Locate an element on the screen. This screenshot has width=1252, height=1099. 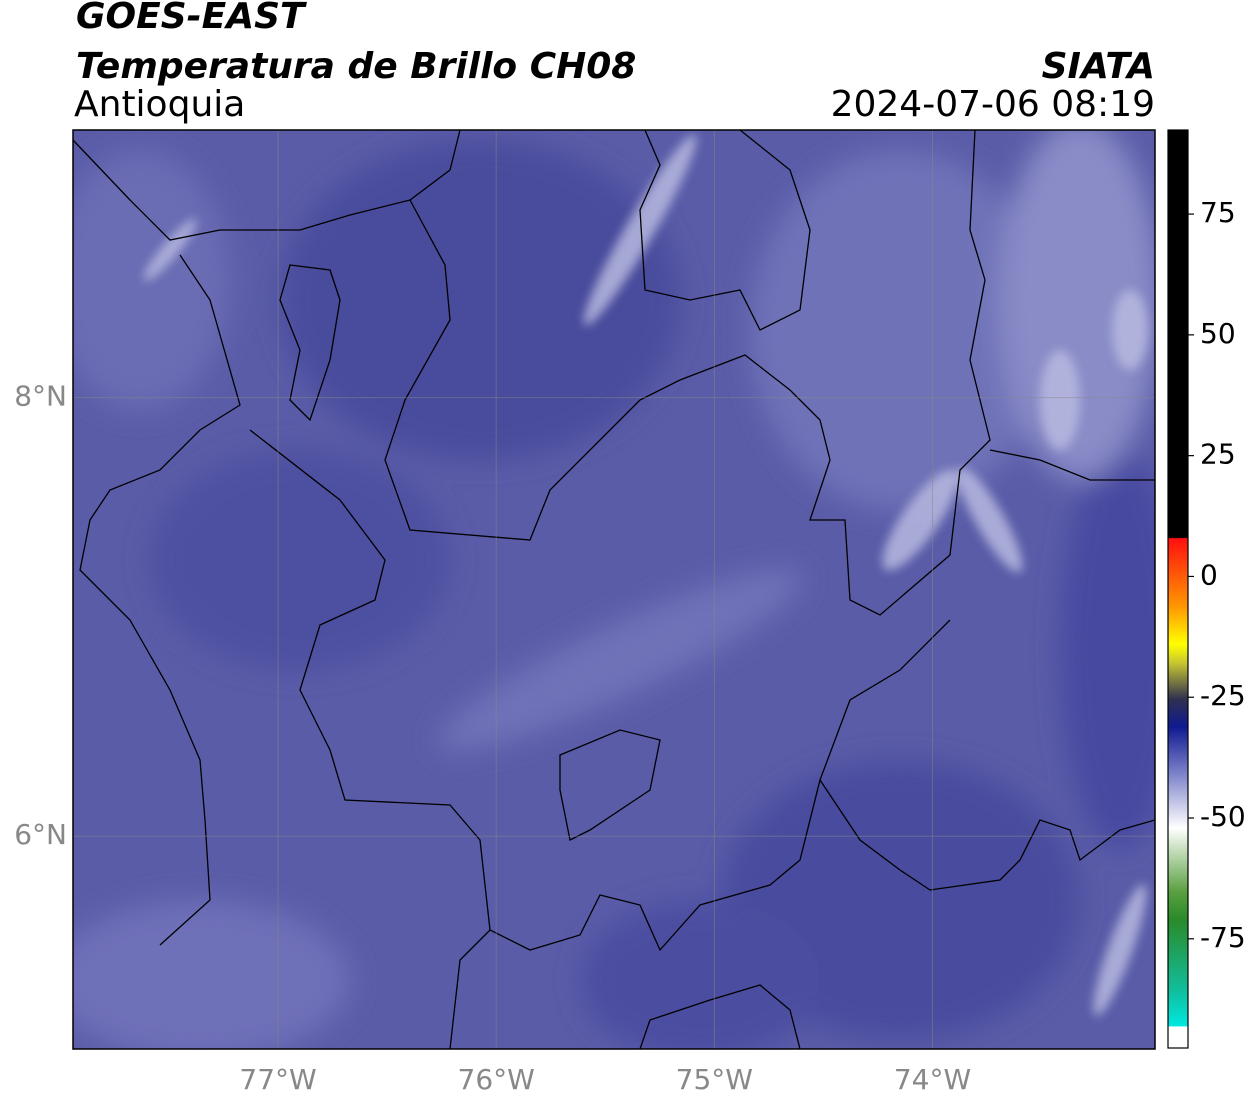
colorbar is located at coordinates (1178, 589).